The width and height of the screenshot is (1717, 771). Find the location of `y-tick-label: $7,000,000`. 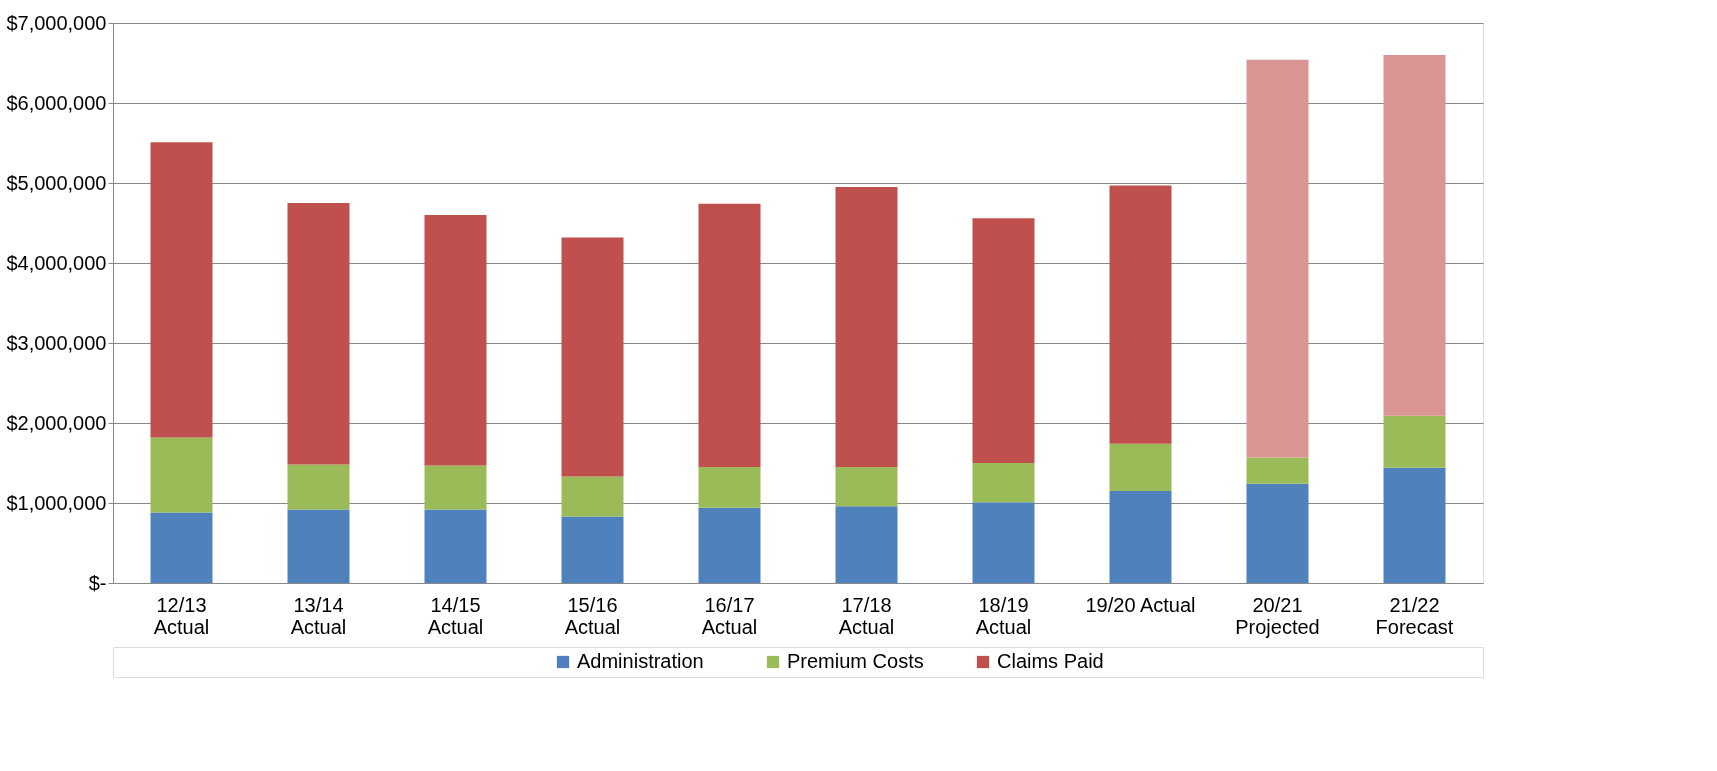

y-tick-label: $7,000,000 is located at coordinates (56, 22).